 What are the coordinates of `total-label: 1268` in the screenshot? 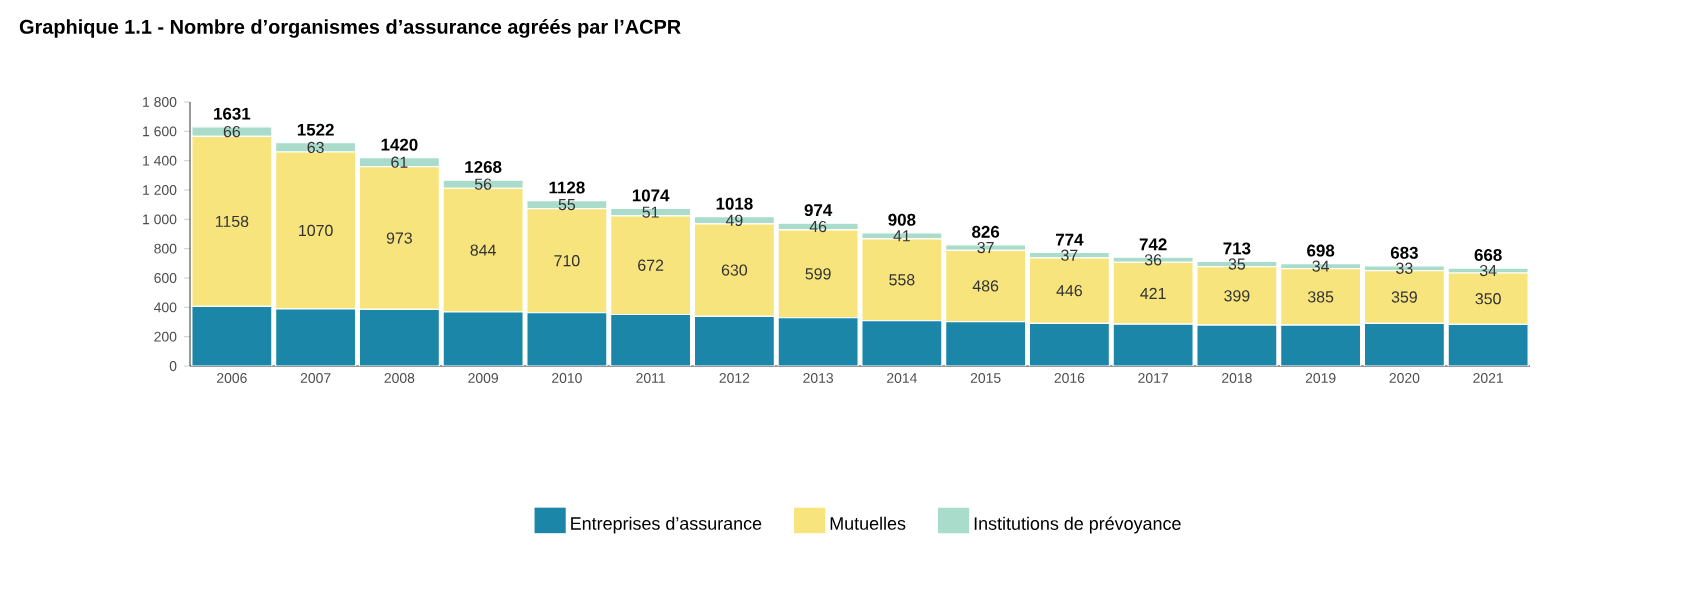 It's located at (483, 167).